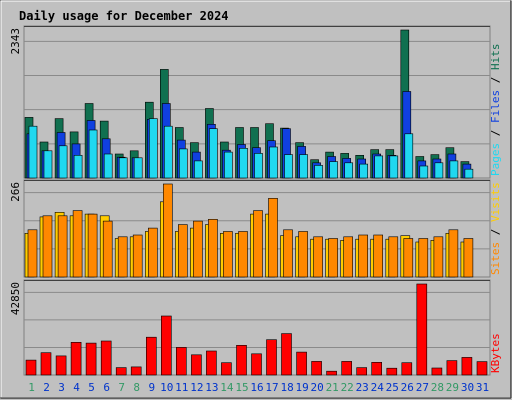 The height and width of the screenshot is (400, 512). What do you see at coordinates (495, 106) in the screenshot?
I see `series-label-part-files: Files` at bounding box center [495, 106].